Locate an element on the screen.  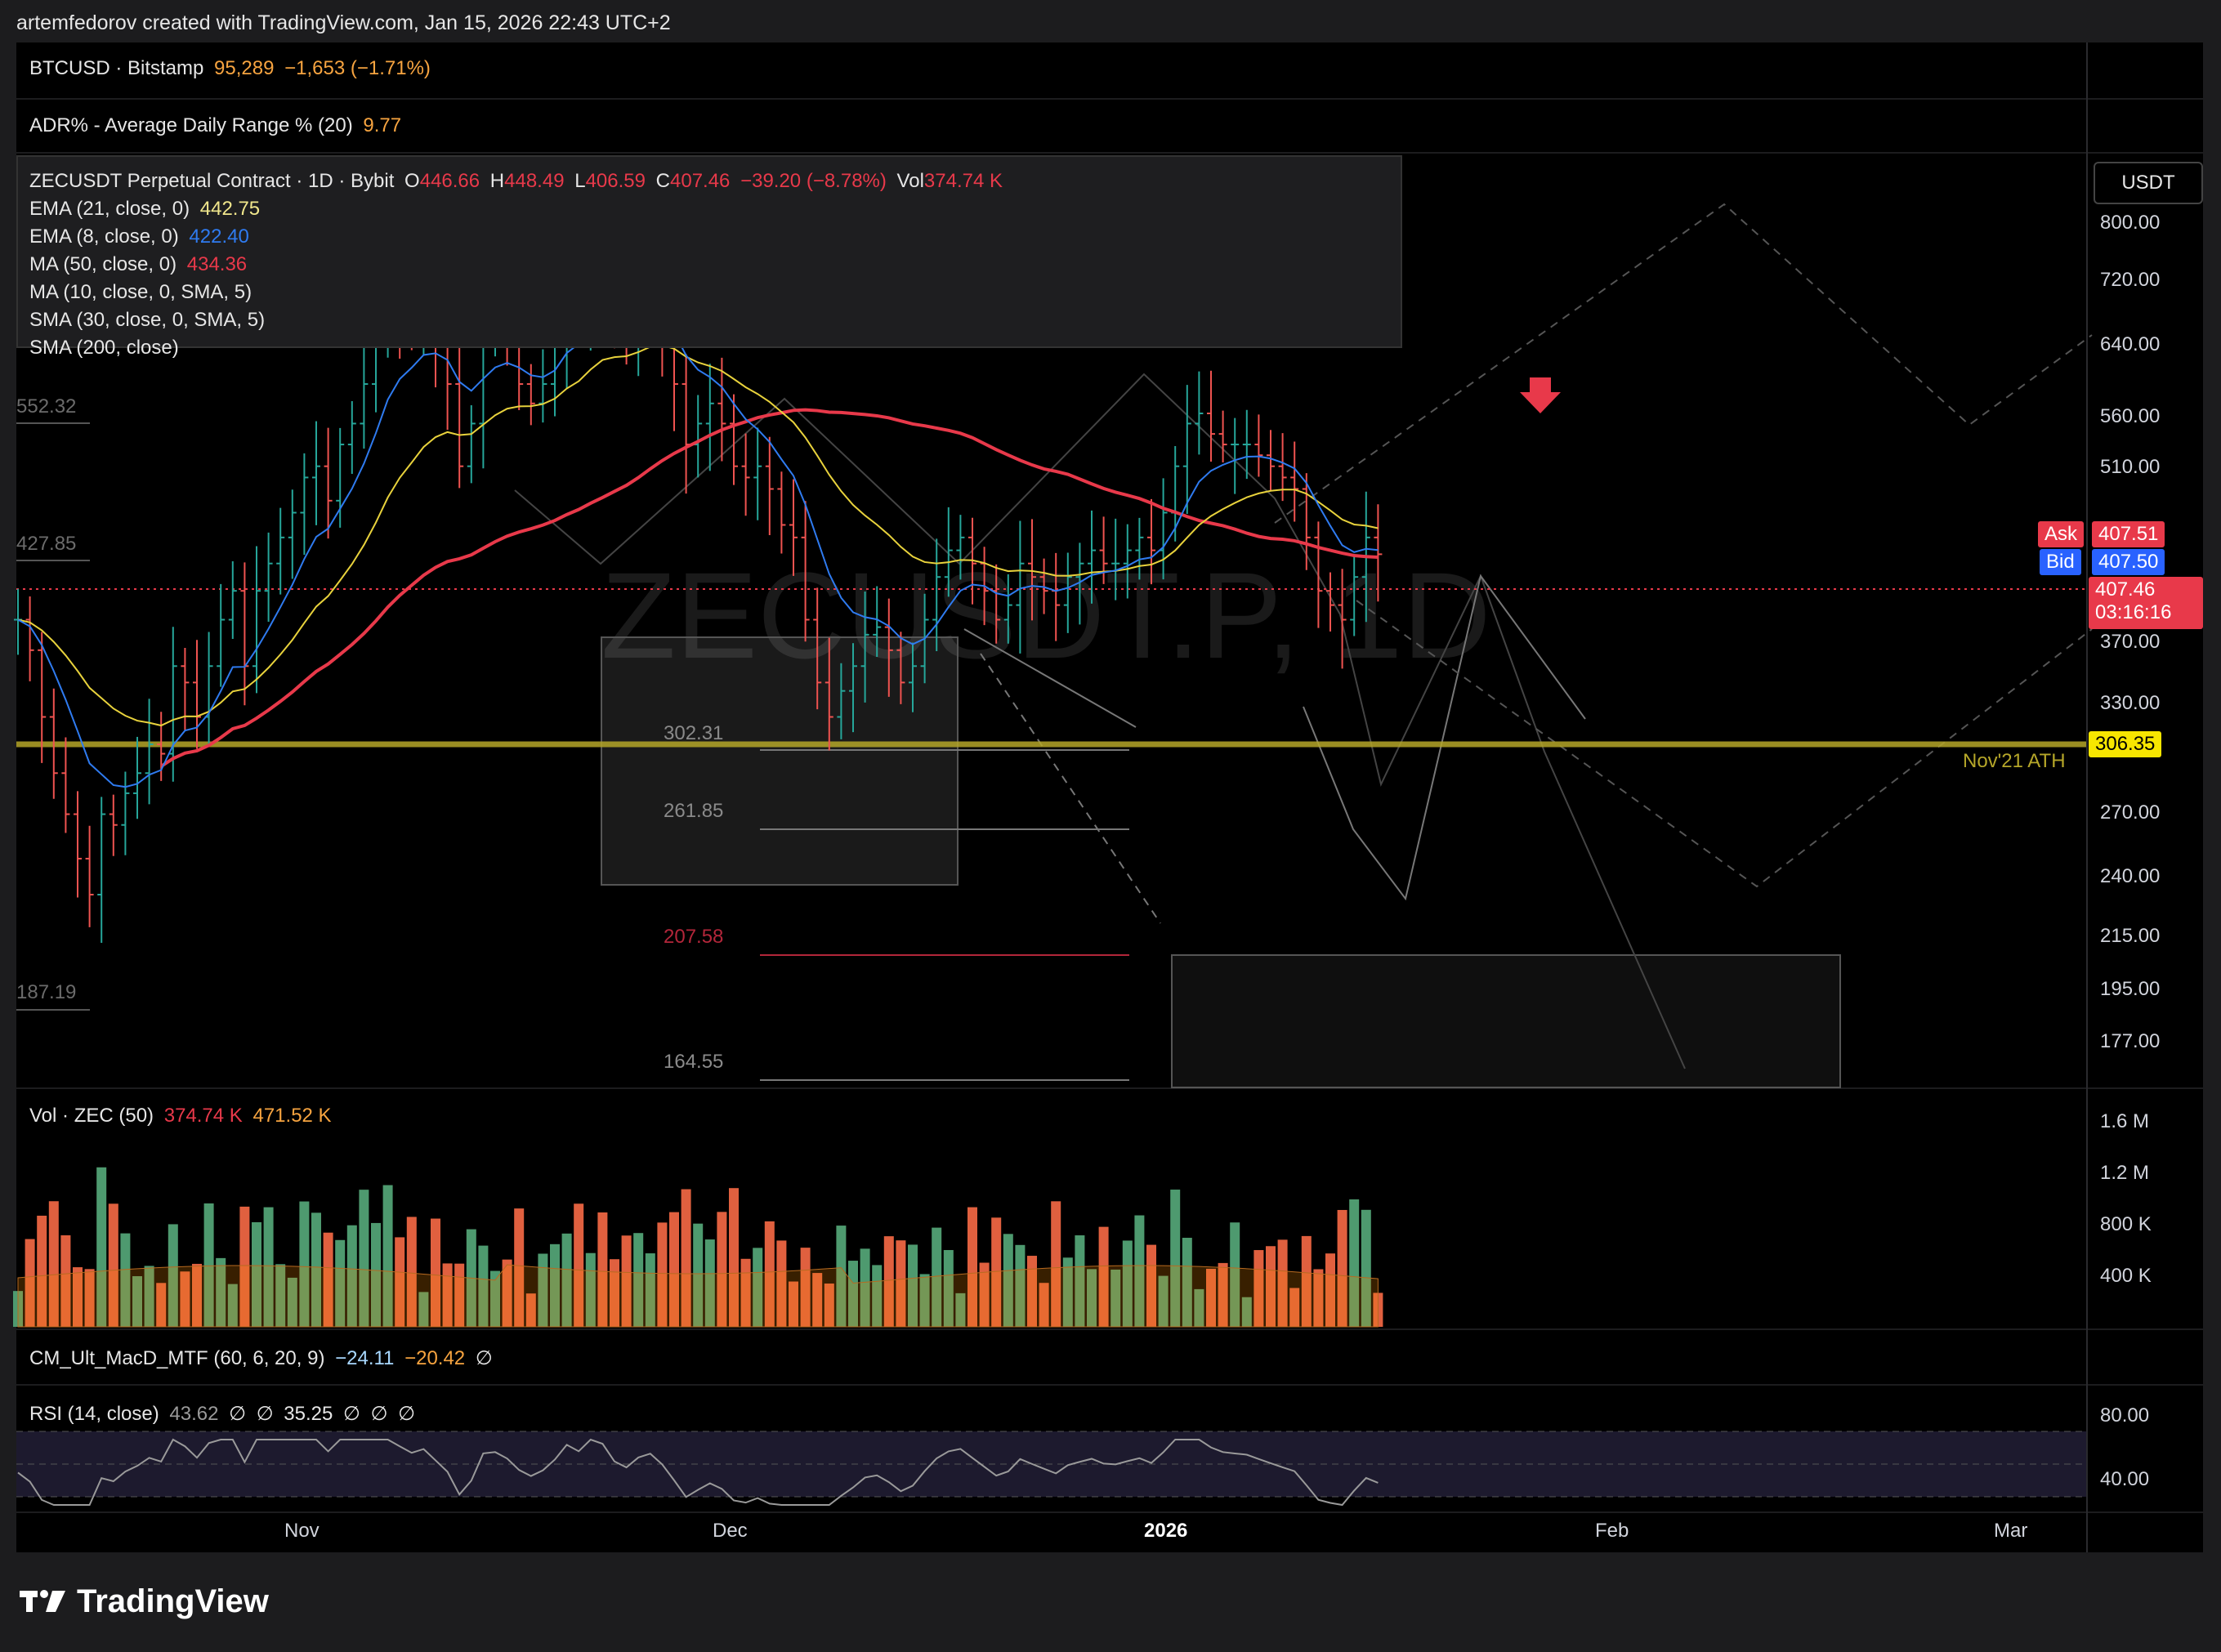
ema21-legend: EMA (21, close, 0) 442.75 is located at coordinates (147, 209).